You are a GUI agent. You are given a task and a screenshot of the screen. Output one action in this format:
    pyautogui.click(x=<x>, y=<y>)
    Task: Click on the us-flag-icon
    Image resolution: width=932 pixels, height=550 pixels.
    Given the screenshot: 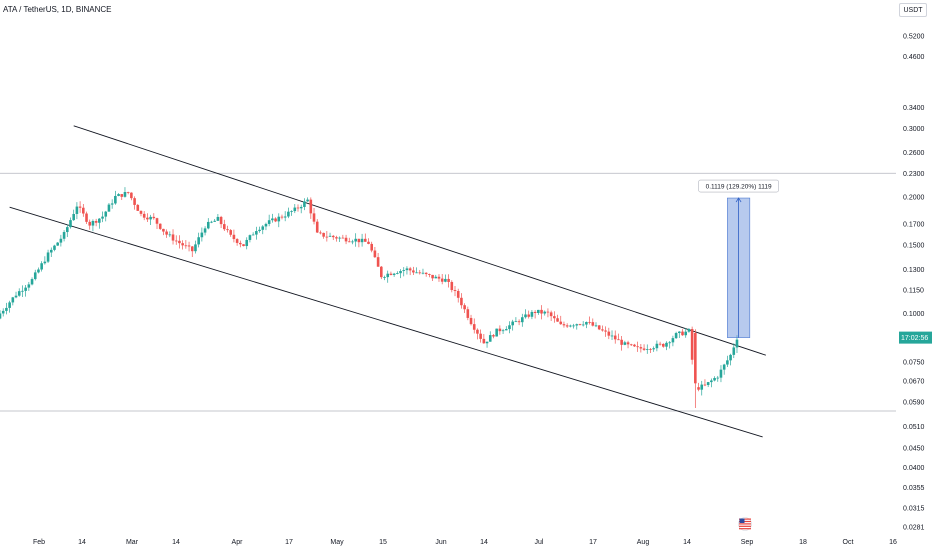 What is the action you would take?
    pyautogui.click(x=745, y=524)
    